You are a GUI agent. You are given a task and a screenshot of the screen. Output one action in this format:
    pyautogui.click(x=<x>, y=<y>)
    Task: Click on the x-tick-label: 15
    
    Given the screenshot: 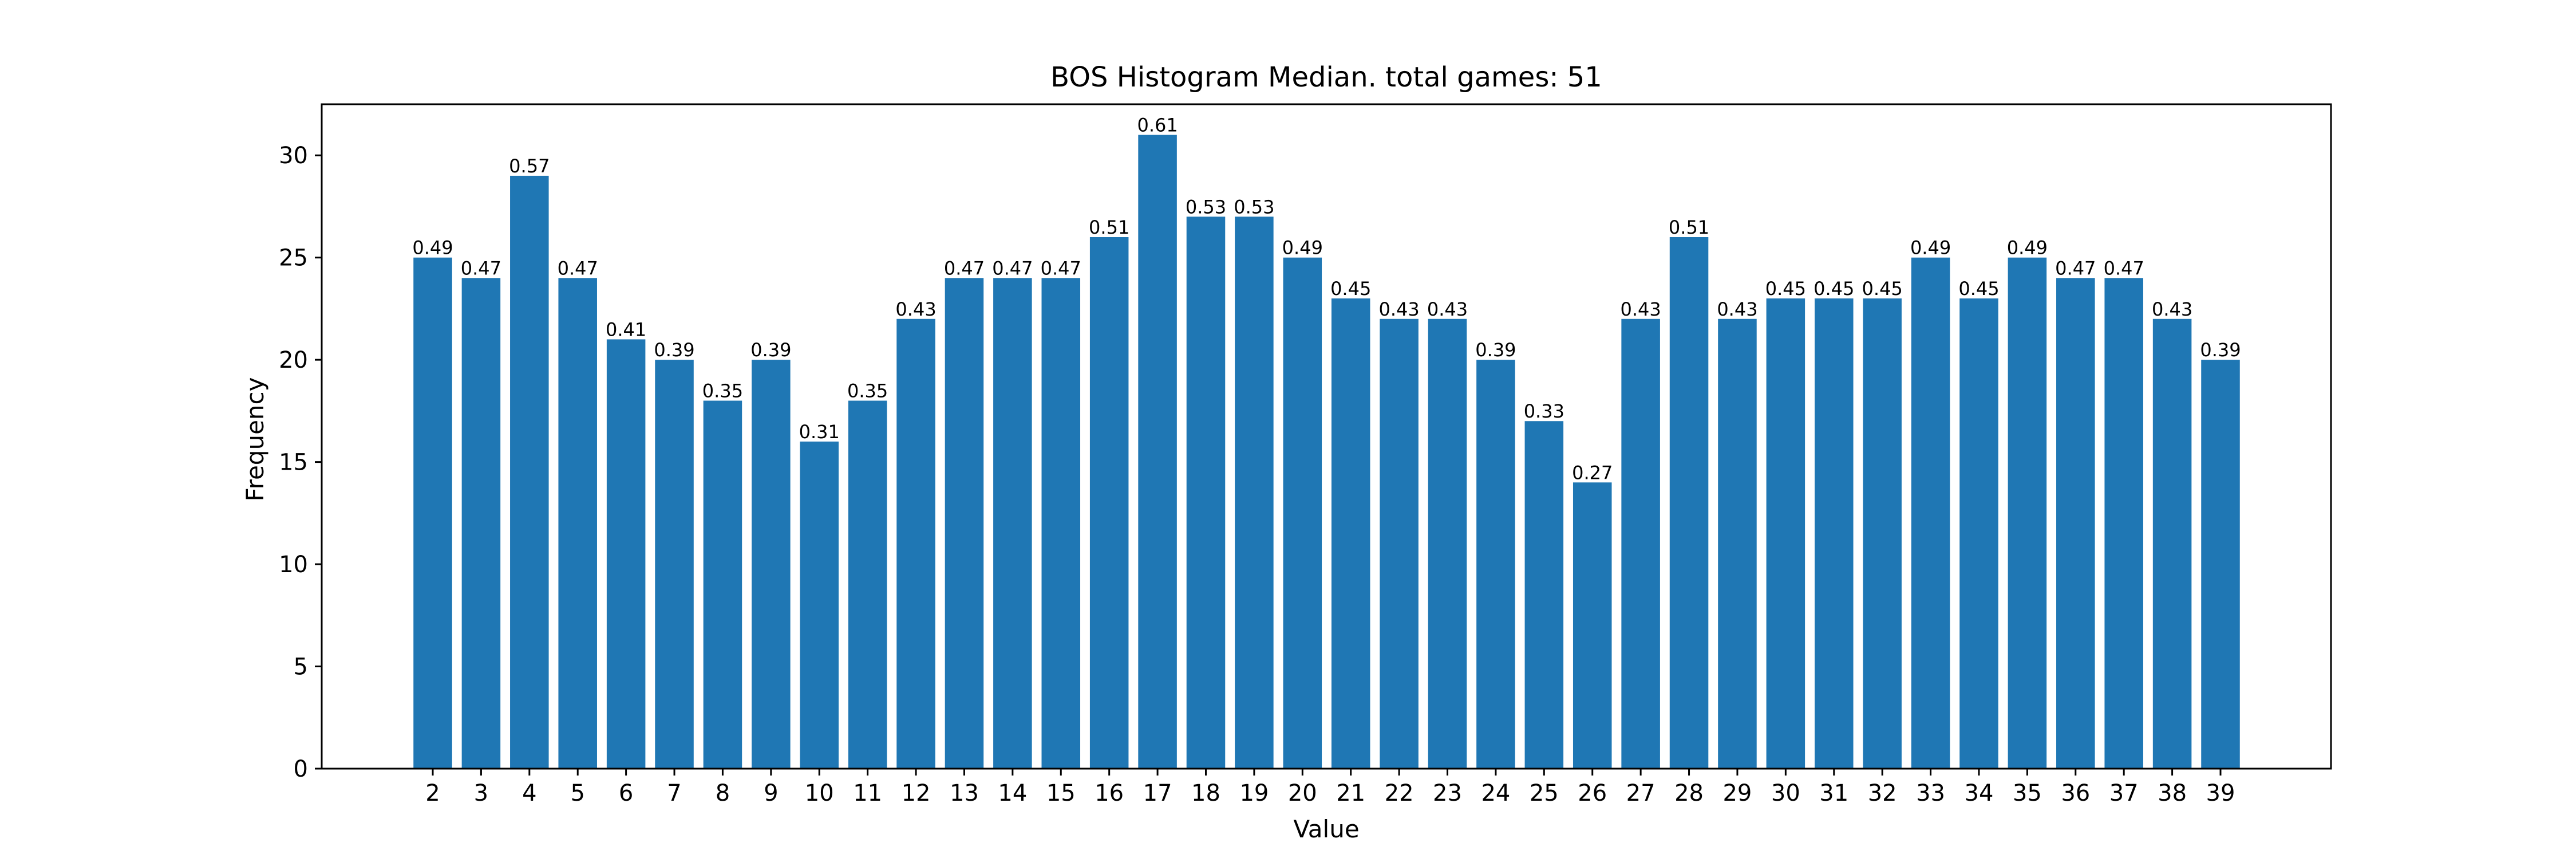 What is the action you would take?
    pyautogui.click(x=1061, y=793)
    